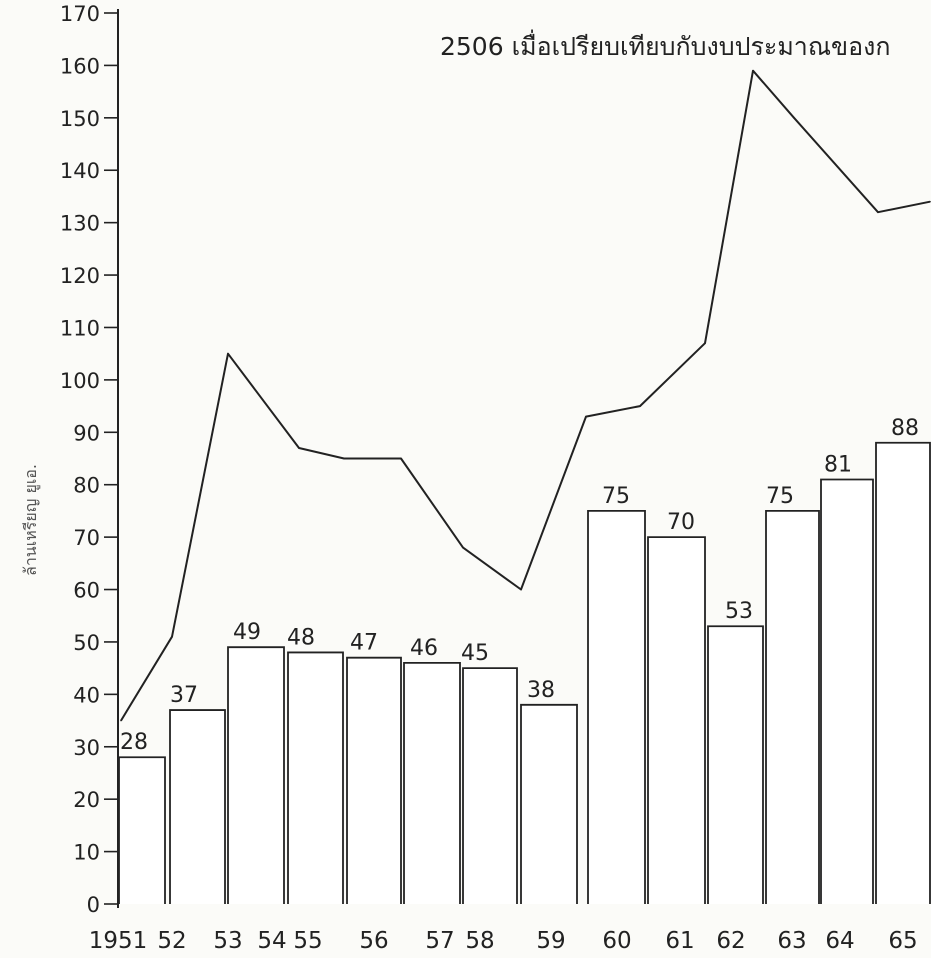 This screenshot has width=931, height=958. What do you see at coordinates (475, 653) in the screenshot?
I see `bar-data-label: 45` at bounding box center [475, 653].